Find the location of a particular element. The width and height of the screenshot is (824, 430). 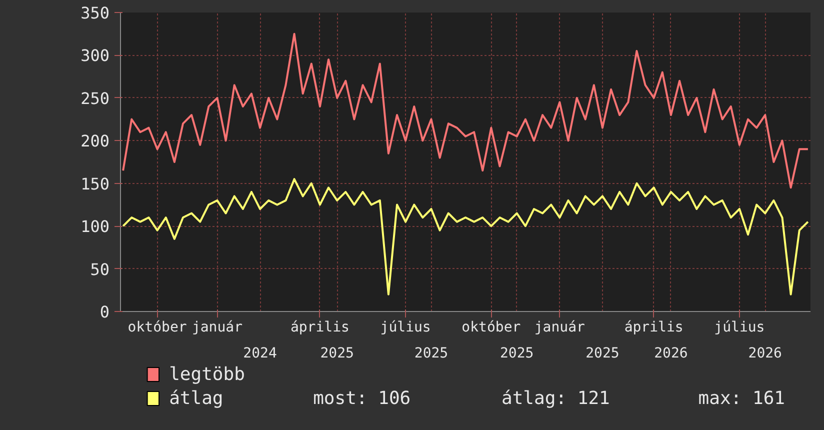

x-tick-label: 2024 is located at coordinates (260, 354).